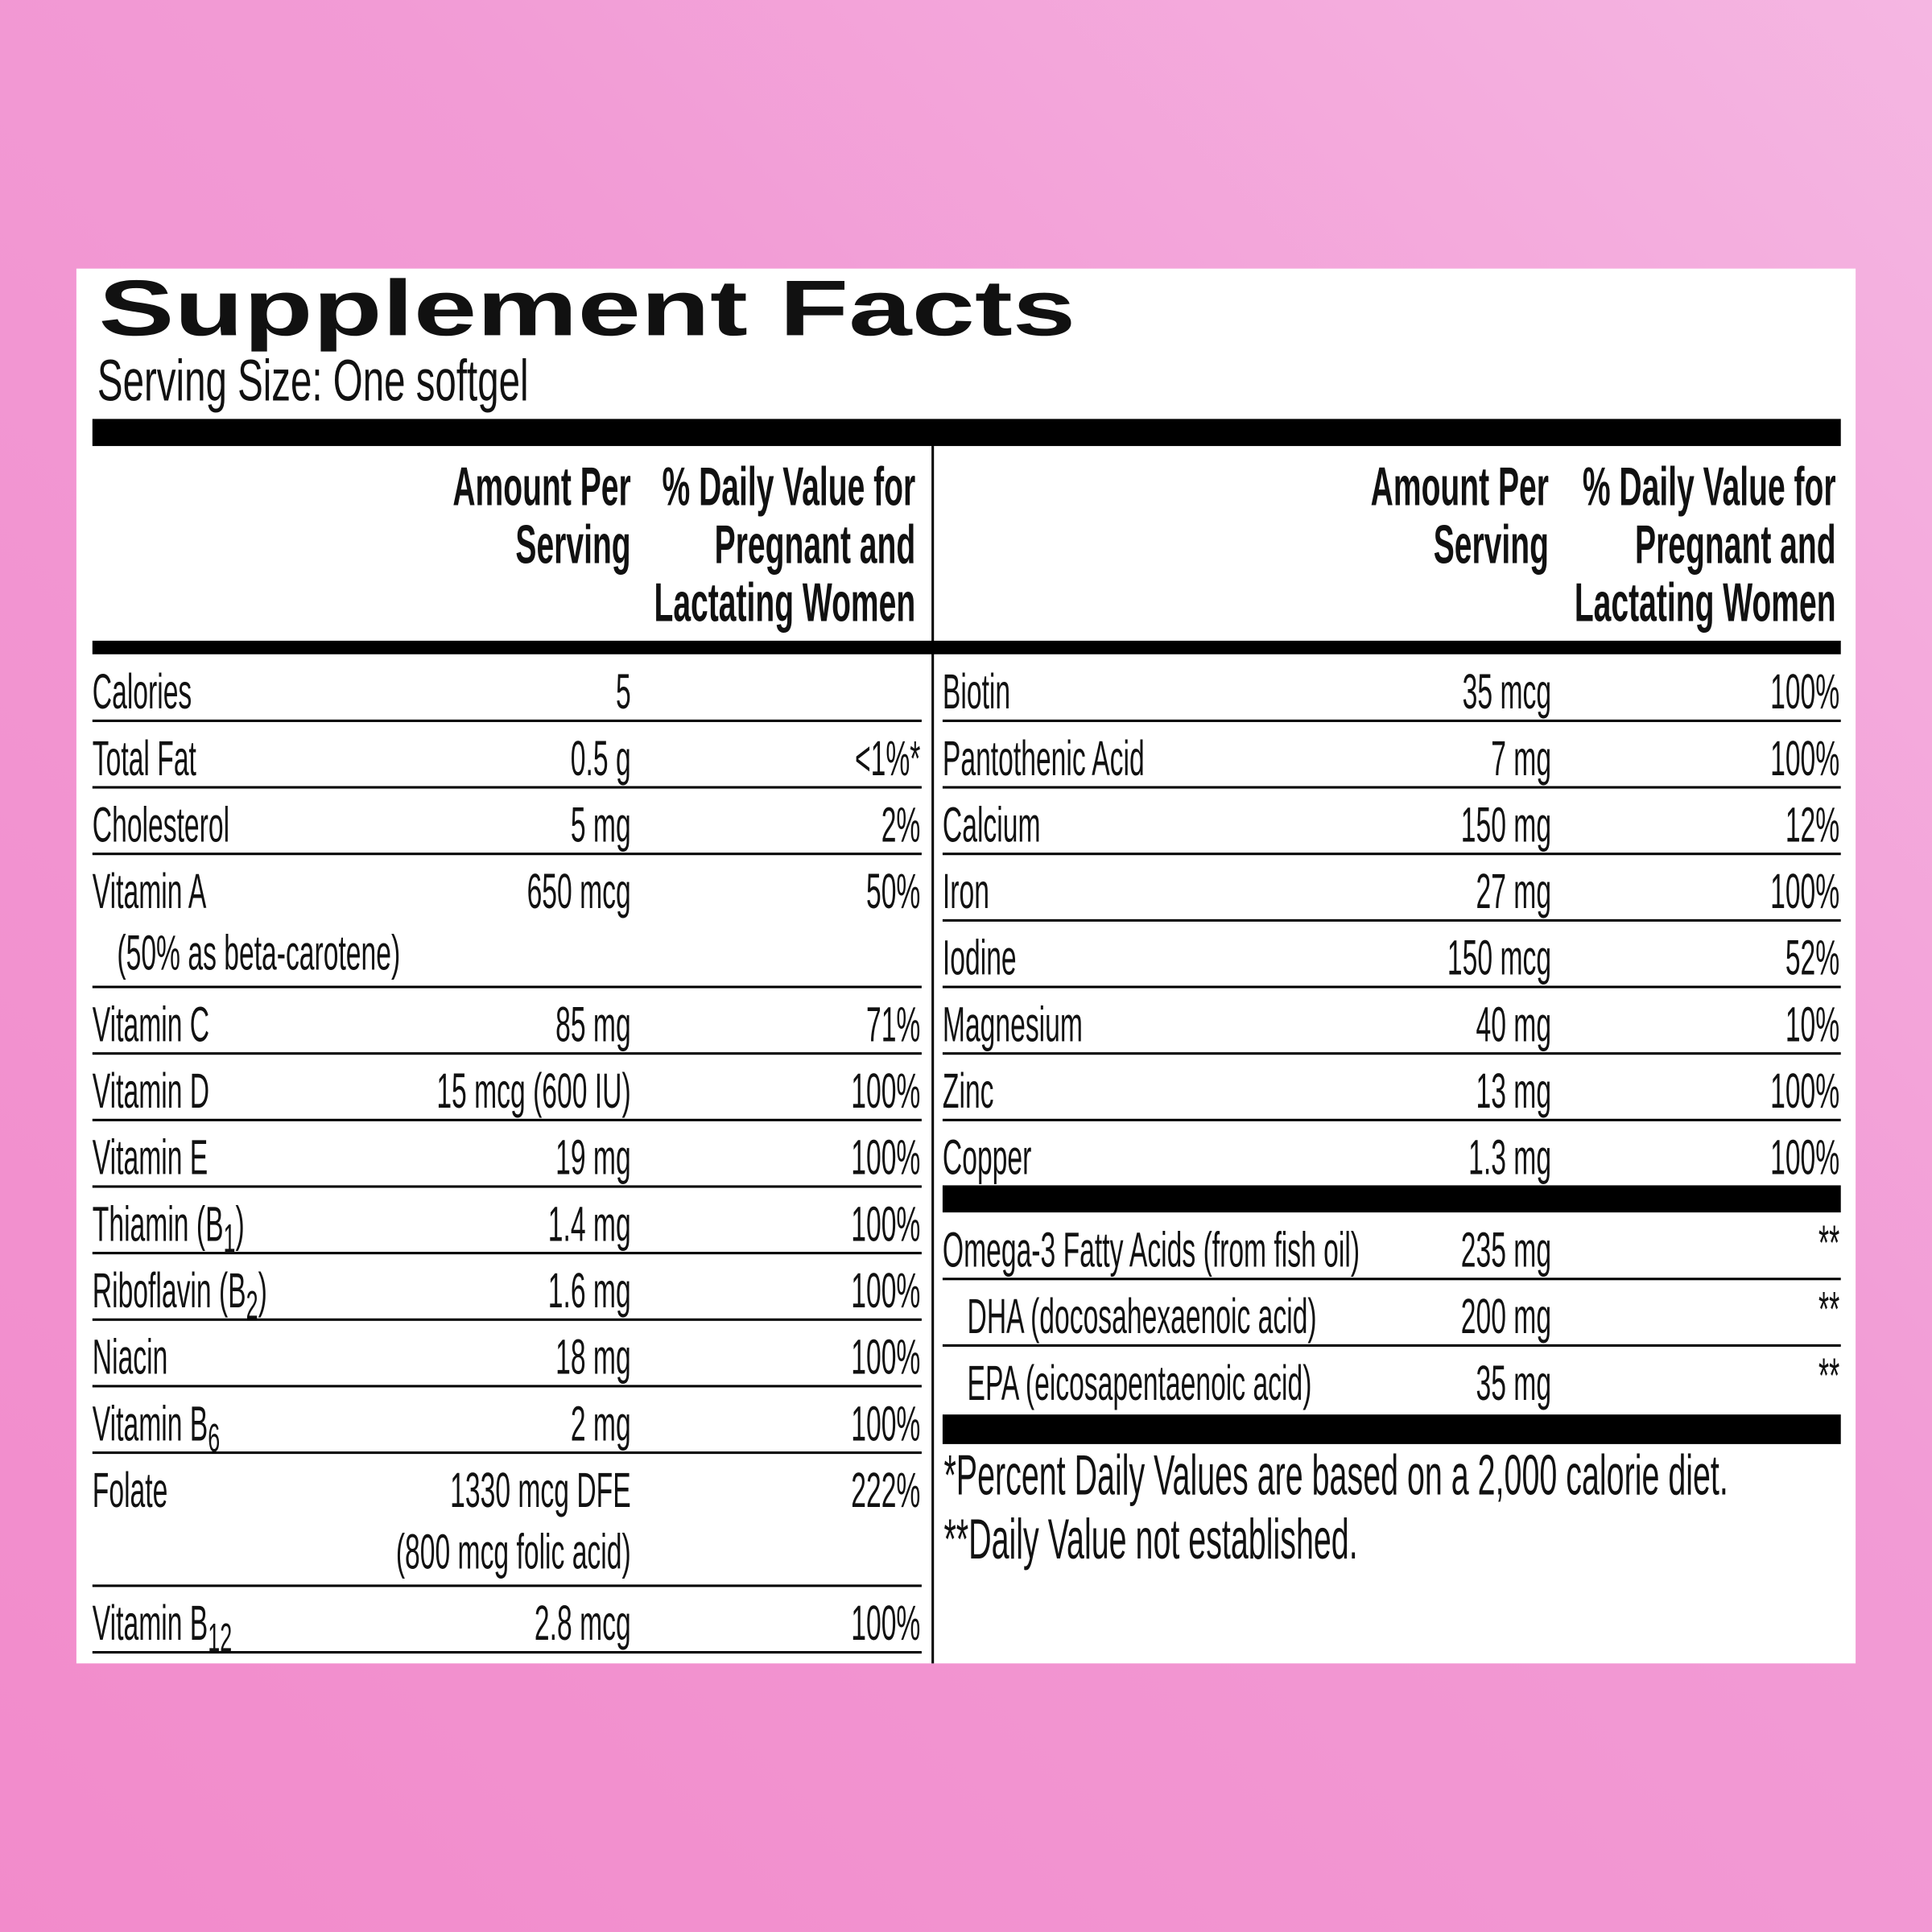 This screenshot has height=1932, width=1932. I want to click on nutrient-name: Iodine, so click(980, 958).